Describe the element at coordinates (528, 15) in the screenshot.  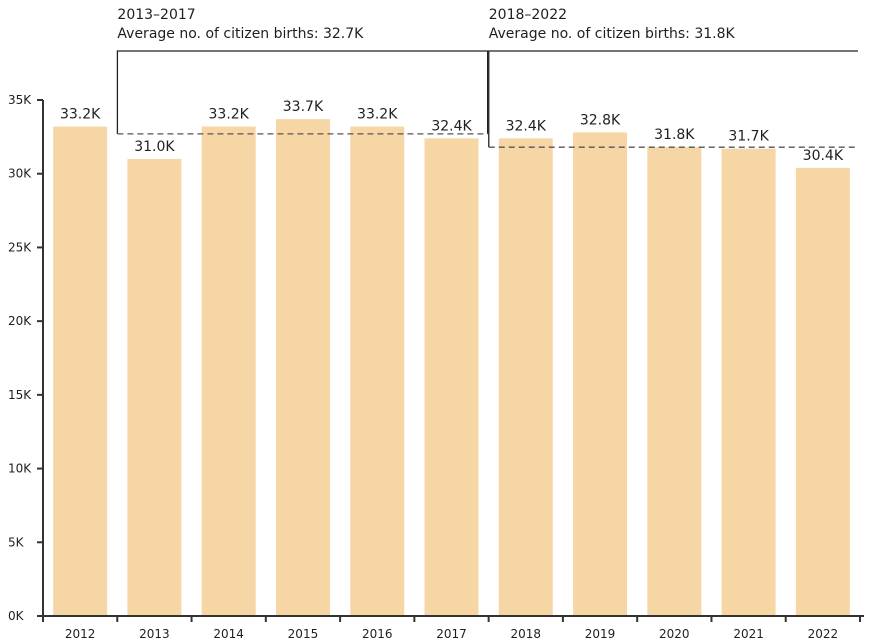
I see `period-label-2018-2022: 2018–2022` at that location.